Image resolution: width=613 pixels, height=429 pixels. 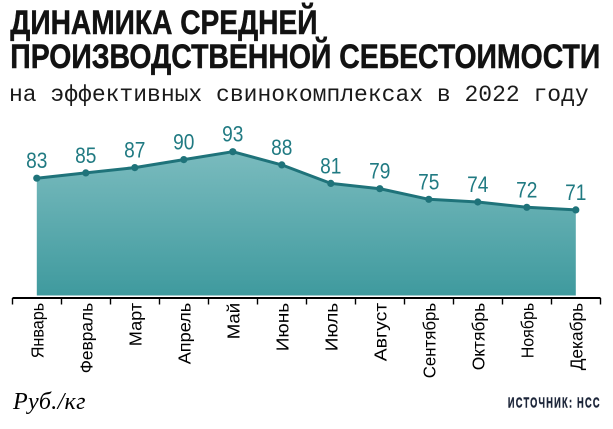 What do you see at coordinates (281, 148) in the screenshot?
I see `svg-text: 88` at bounding box center [281, 148].